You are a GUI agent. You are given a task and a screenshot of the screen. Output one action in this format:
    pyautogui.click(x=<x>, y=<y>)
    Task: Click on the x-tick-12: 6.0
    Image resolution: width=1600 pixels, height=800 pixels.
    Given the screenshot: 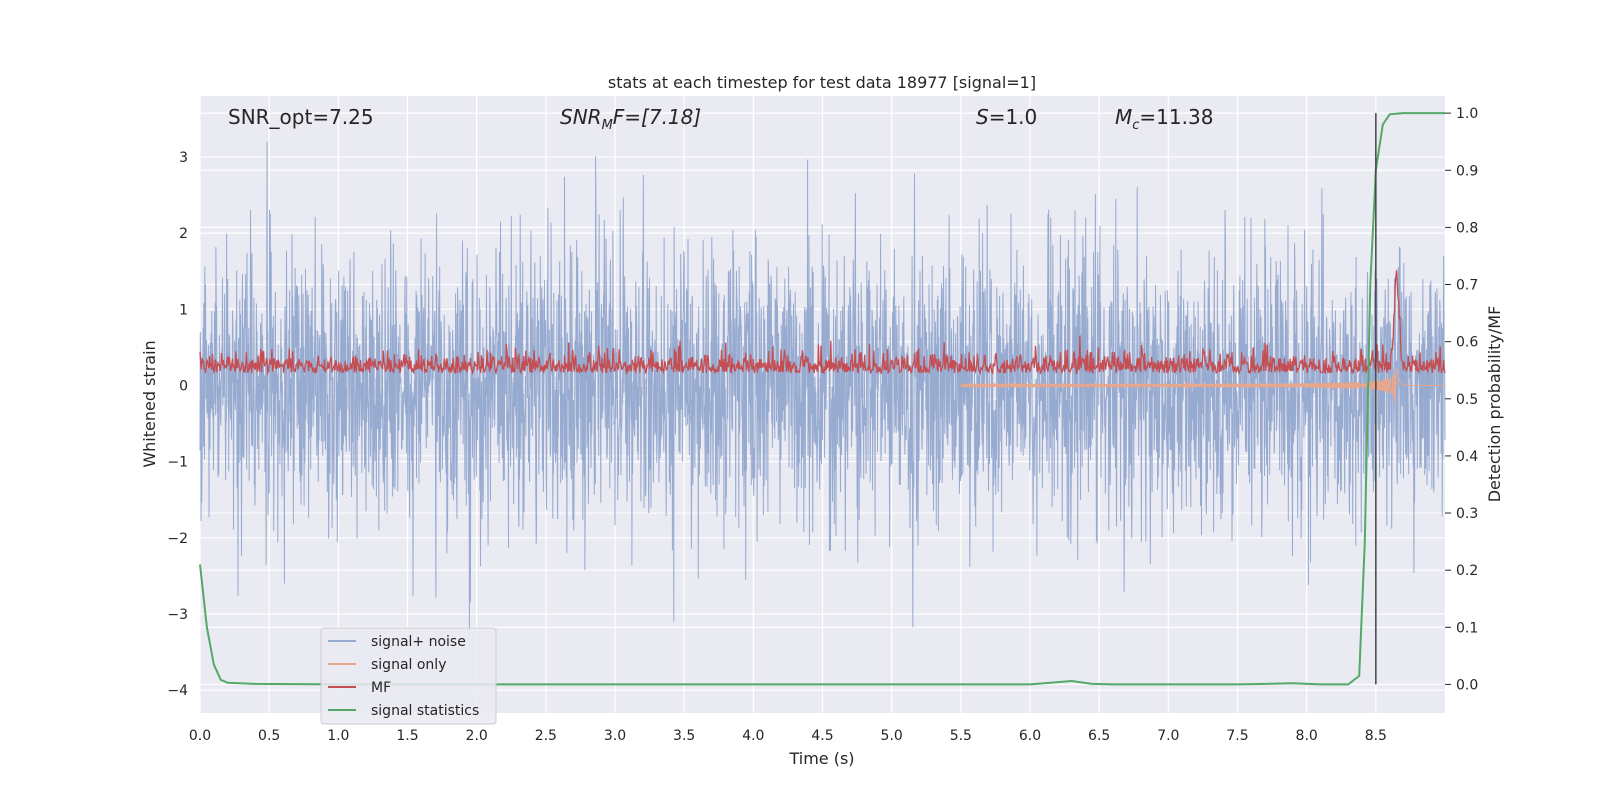 What is the action you would take?
    pyautogui.click(x=1030, y=736)
    